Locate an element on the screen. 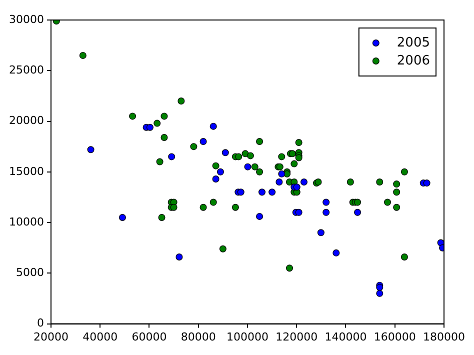 The width and height of the screenshot is (474, 355). legend-label: 2006 is located at coordinates (413, 60).